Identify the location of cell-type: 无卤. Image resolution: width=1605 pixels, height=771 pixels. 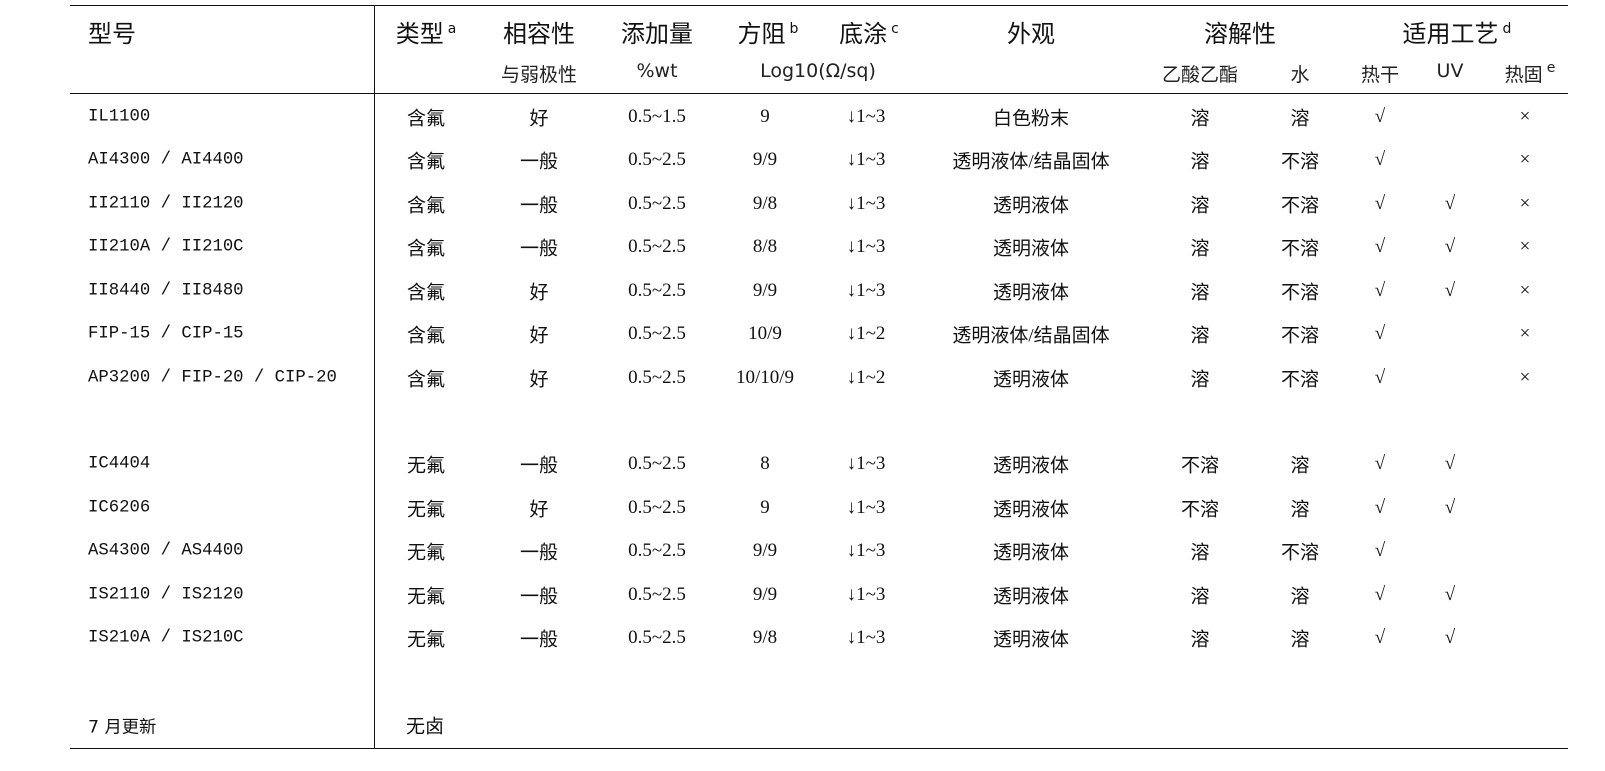
(425, 726).